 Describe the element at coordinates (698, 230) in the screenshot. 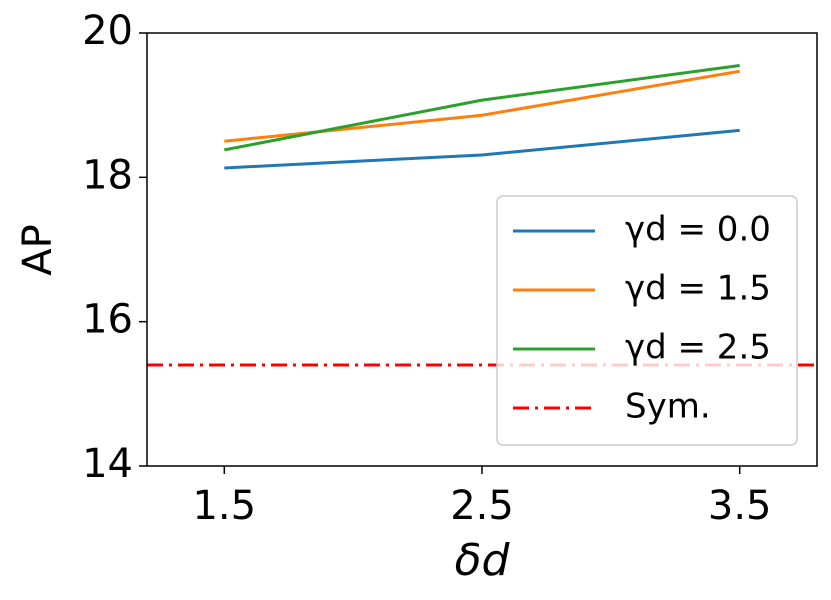

I see `legend-label: γd = 0.0` at that location.